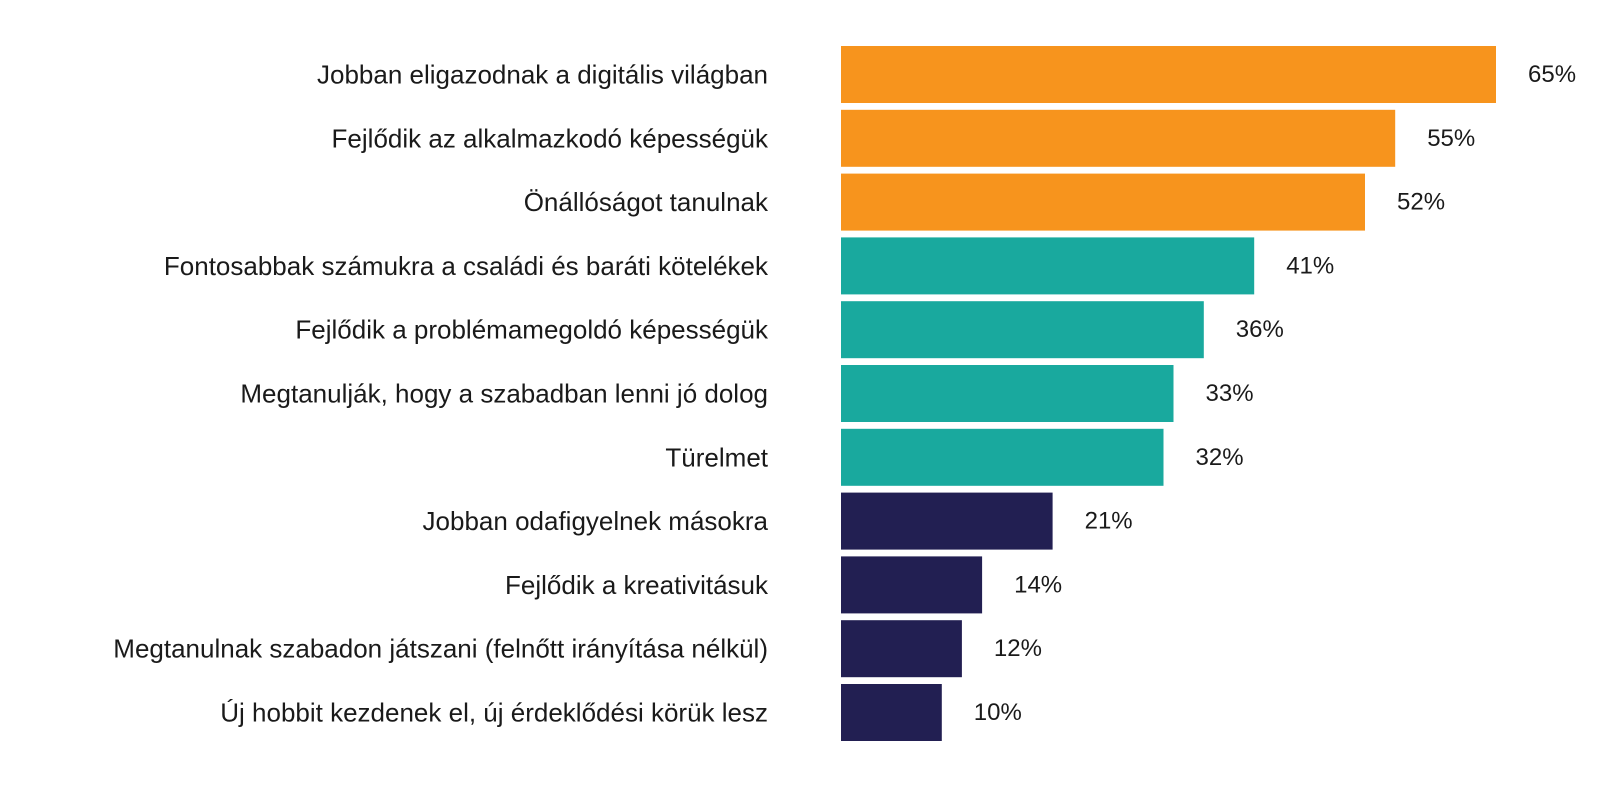 The image size is (1615, 787). Describe the element at coordinates (1038, 584) in the screenshot. I see `value-label: 14%` at that location.